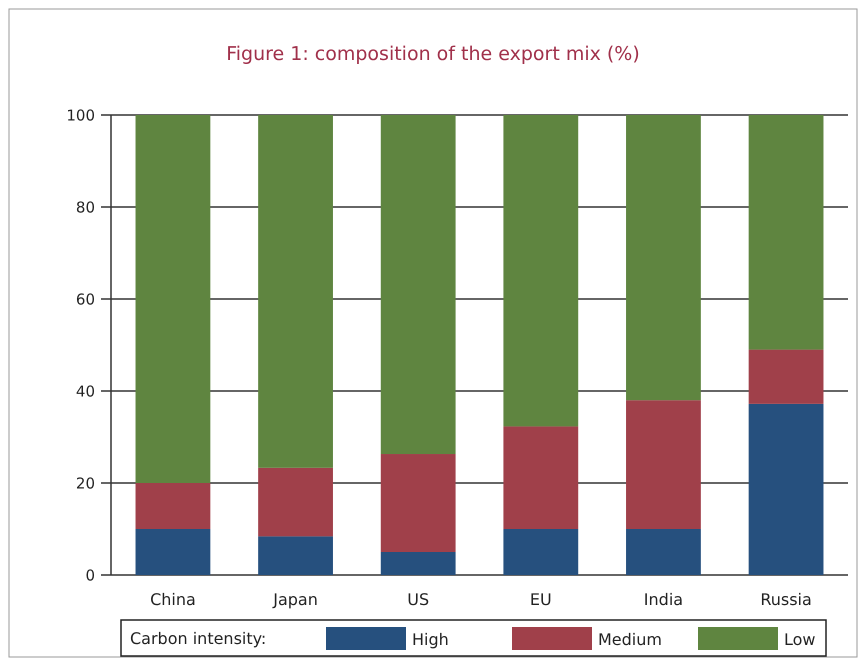  I want to click on legend-label: Low, so click(800, 639).